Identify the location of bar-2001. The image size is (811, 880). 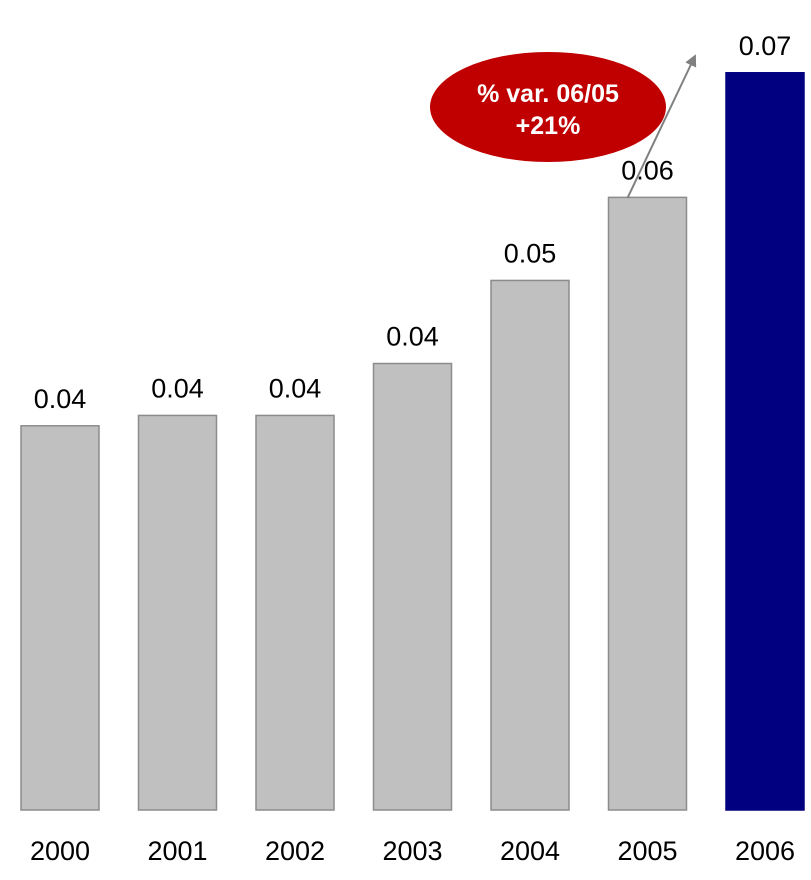
(177, 612).